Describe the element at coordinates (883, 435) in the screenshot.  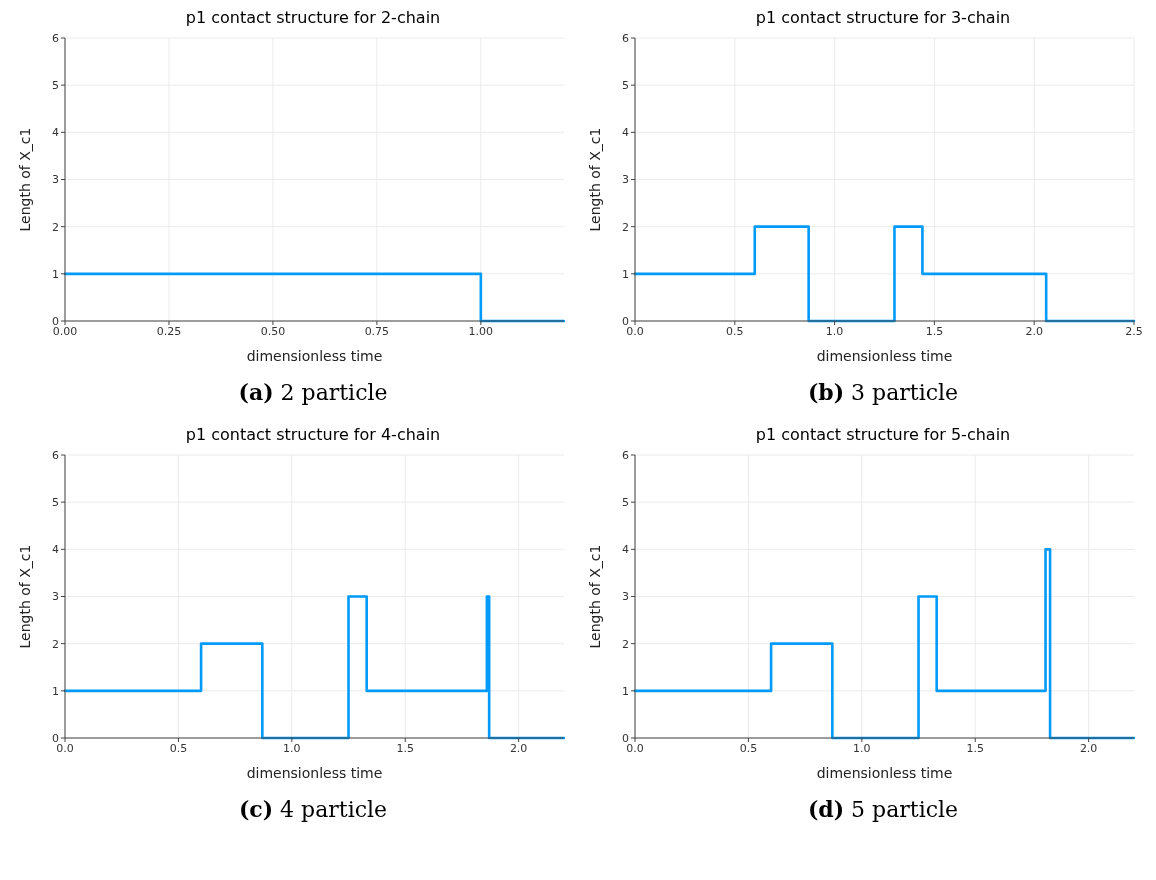
I see `chart-title: p1 contact structure for 5-chain` at that location.